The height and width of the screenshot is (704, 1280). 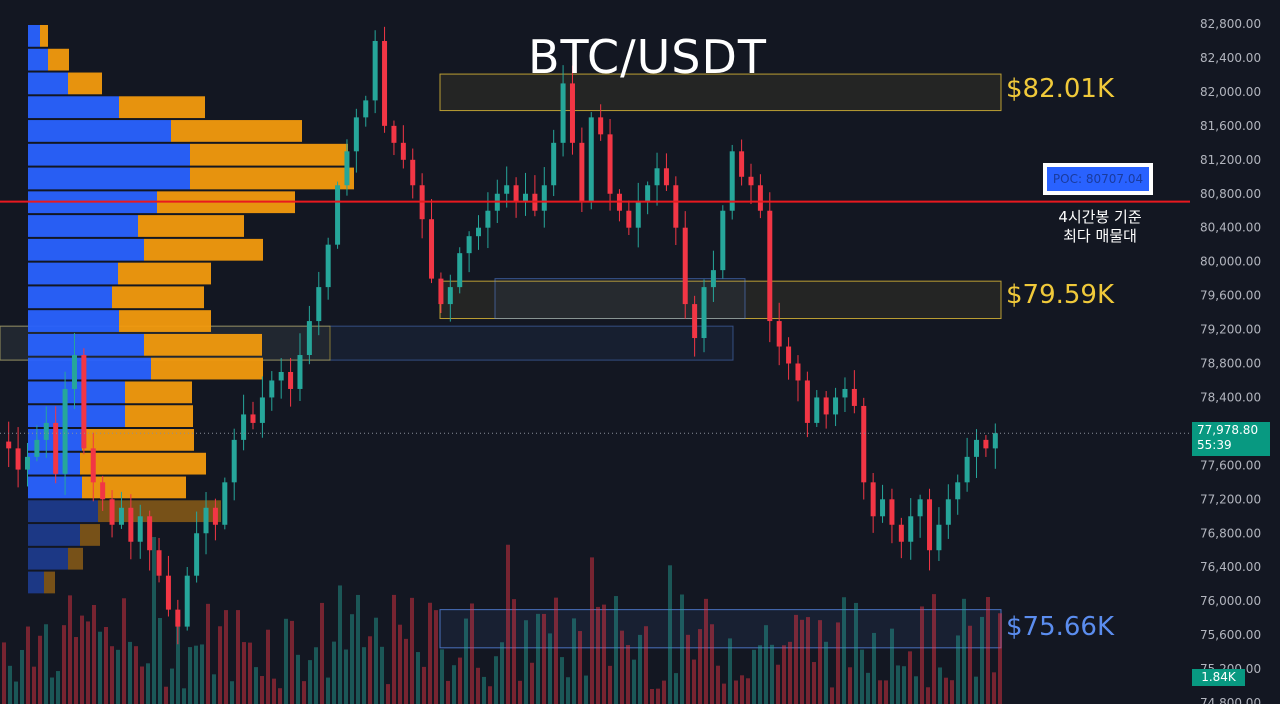 I want to click on y-axis-tick-label: 78,400.00, so click(x=1230, y=397).